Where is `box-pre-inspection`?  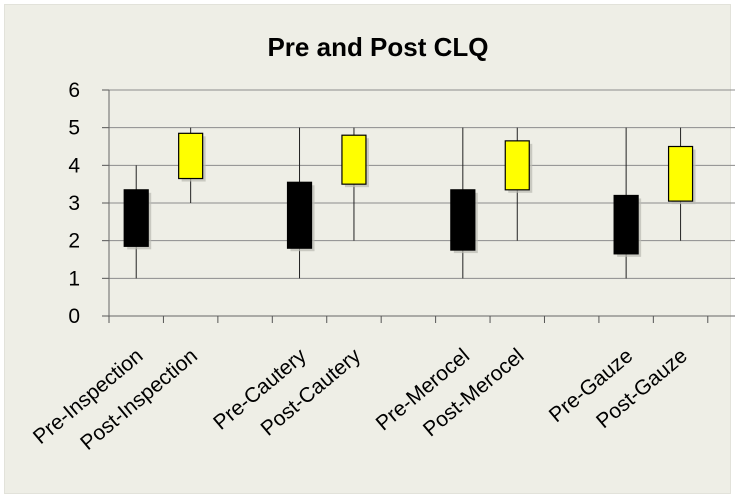
box-pre-inspection is located at coordinates (137, 222).